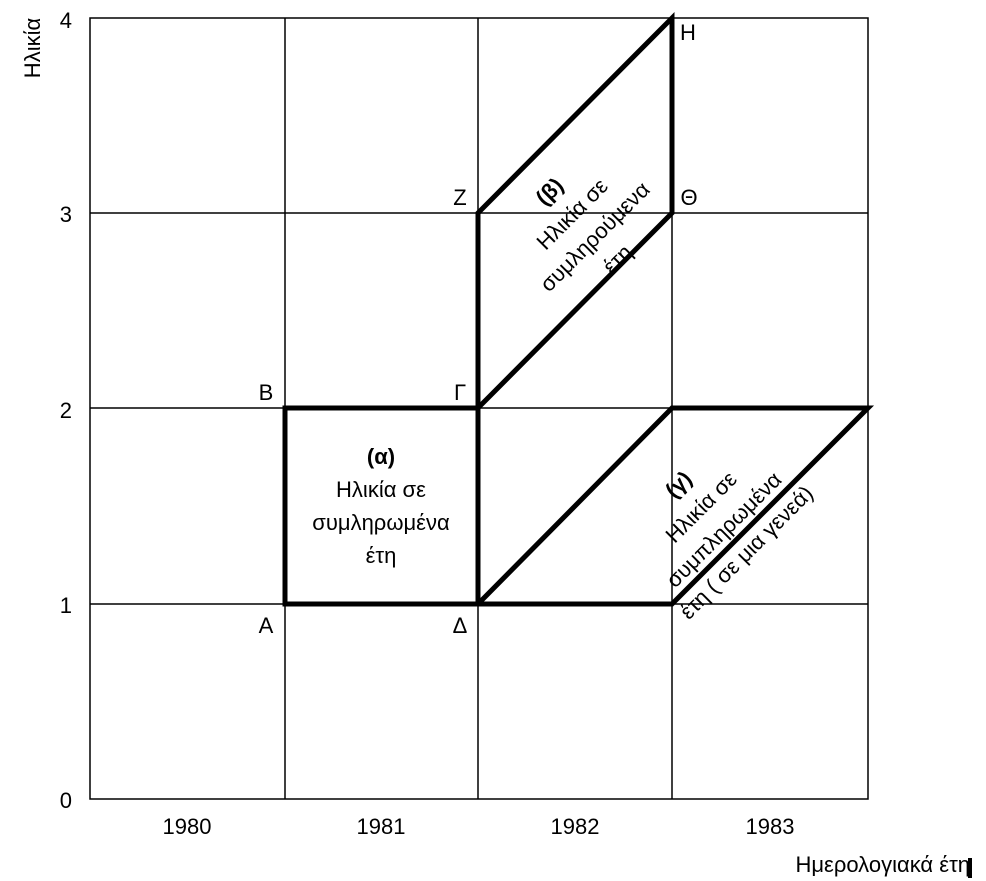 The height and width of the screenshot is (881, 986). Describe the element at coordinates (460, 625) in the screenshot. I see `point-label-D: Δ` at that location.